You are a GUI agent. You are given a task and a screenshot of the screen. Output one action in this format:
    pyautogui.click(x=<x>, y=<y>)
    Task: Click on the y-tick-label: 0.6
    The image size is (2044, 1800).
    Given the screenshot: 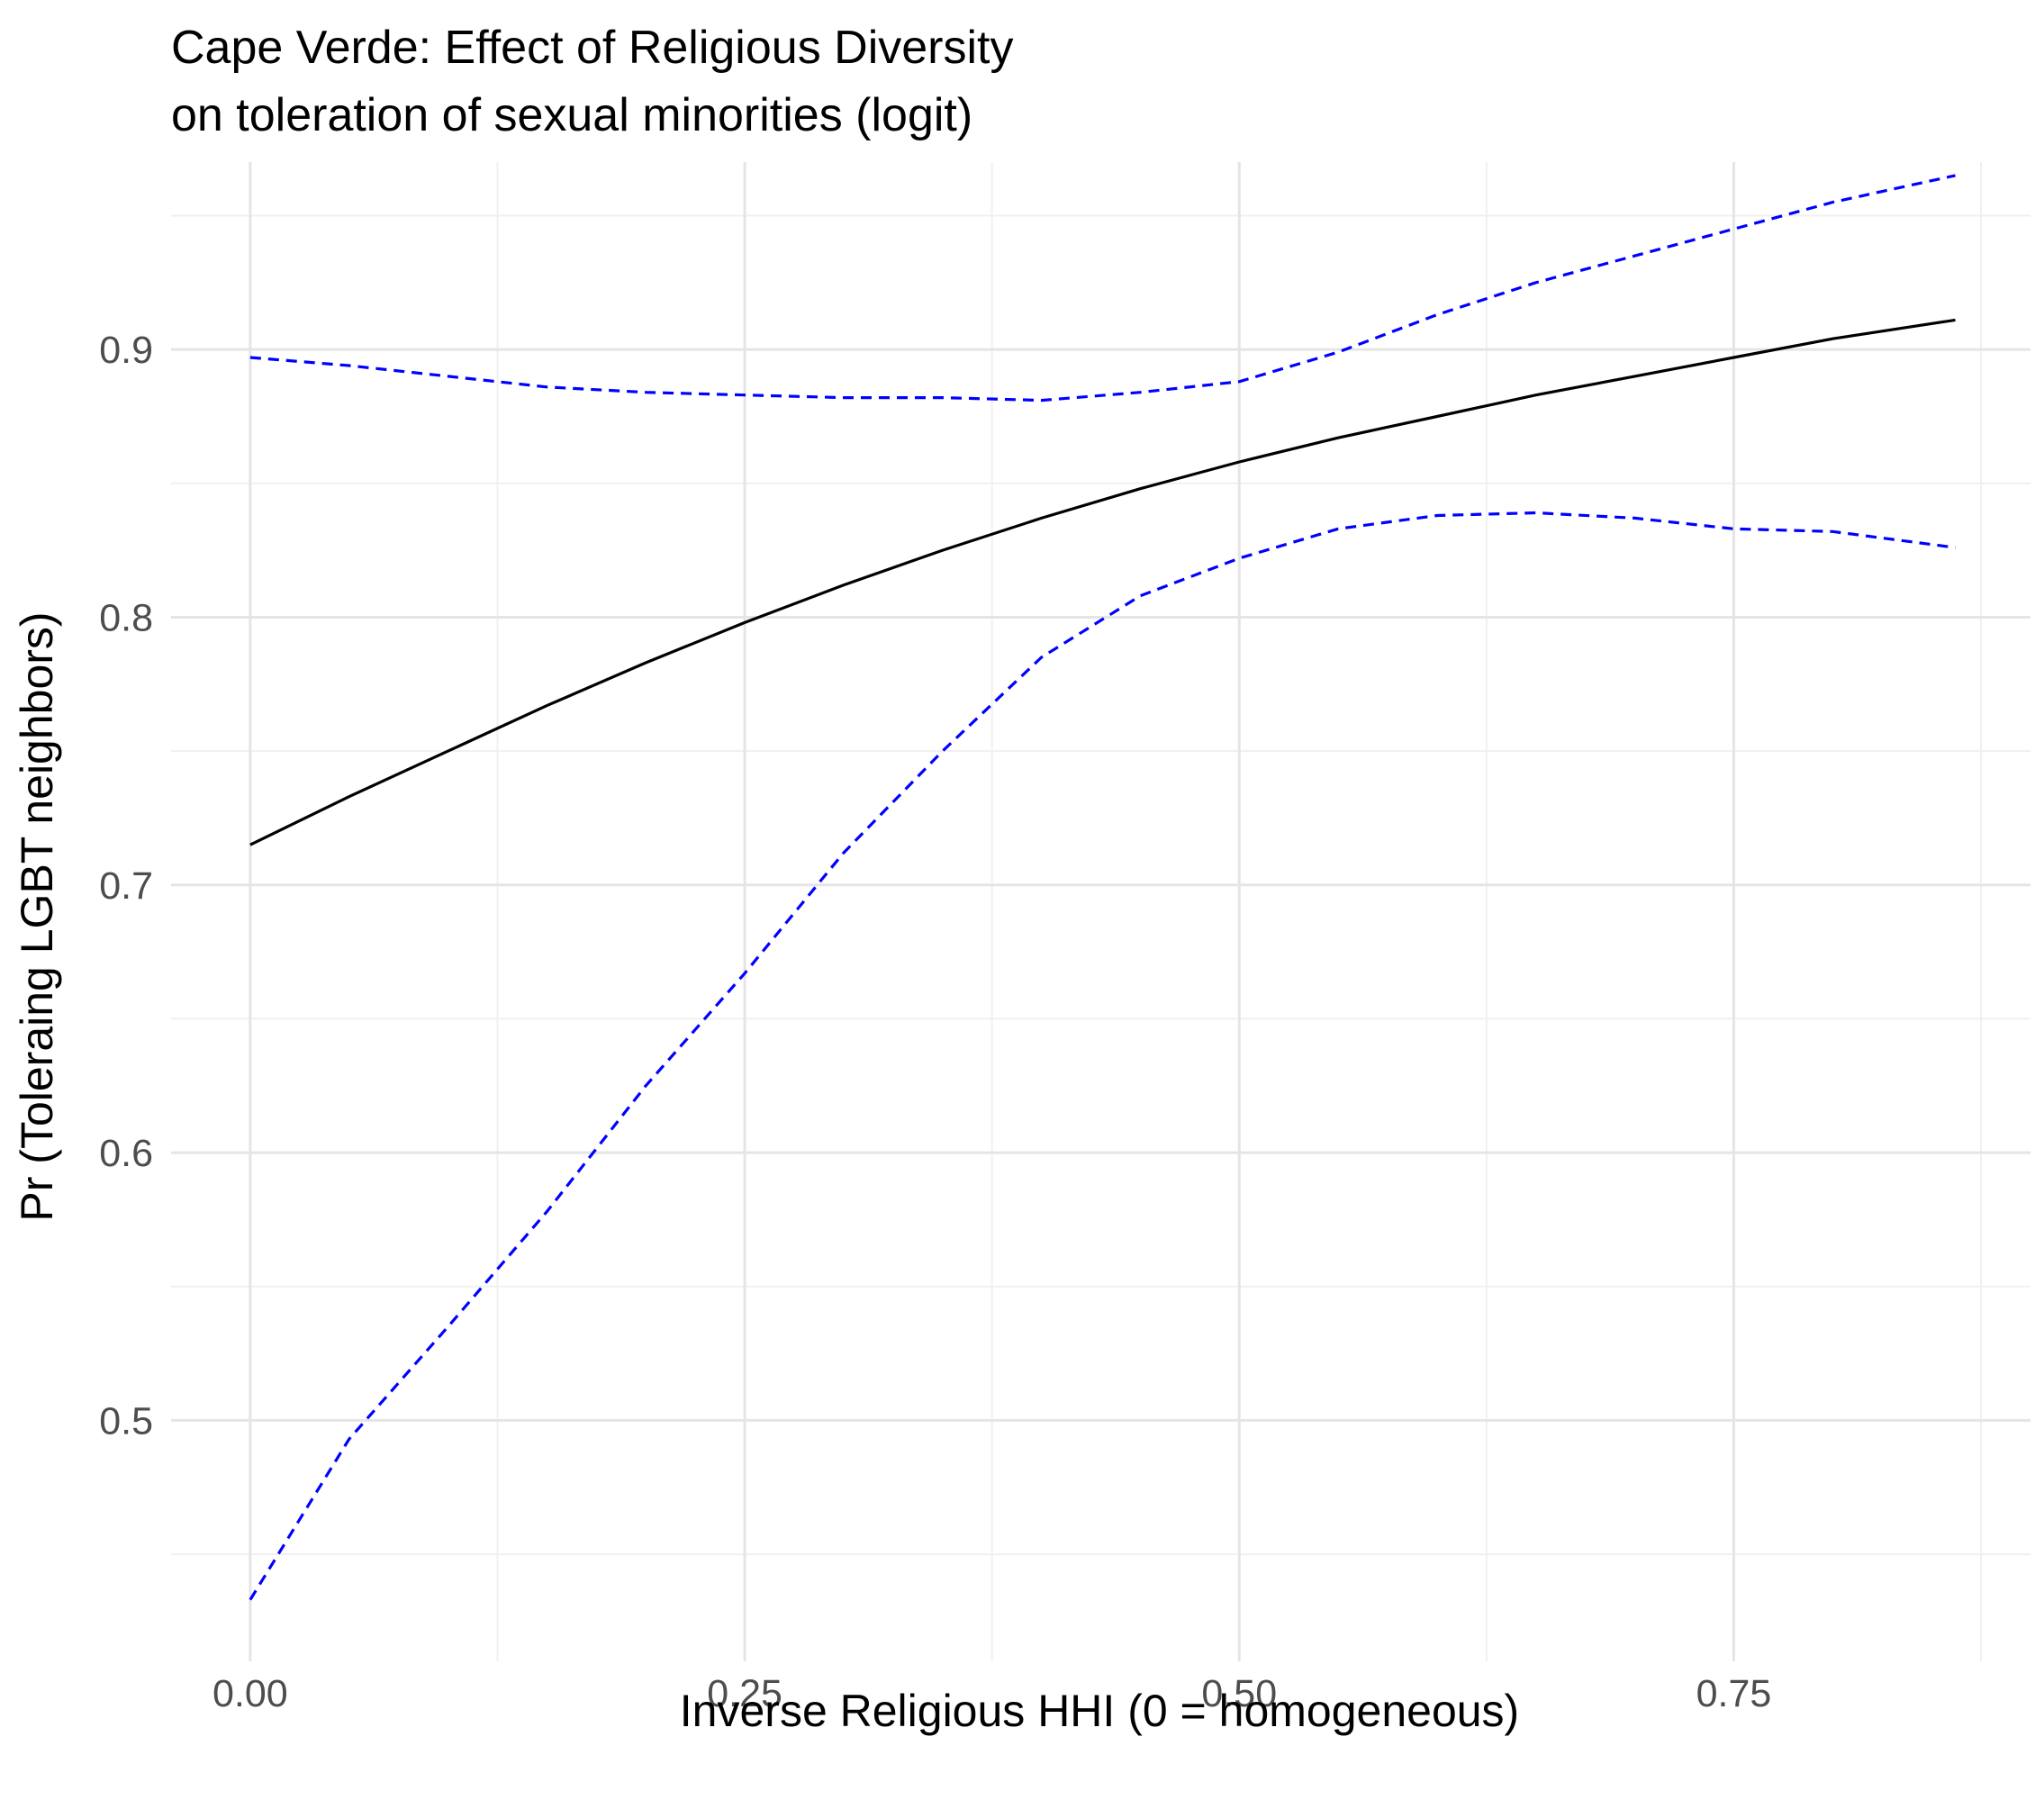 What is the action you would take?
    pyautogui.click(x=126, y=1153)
    